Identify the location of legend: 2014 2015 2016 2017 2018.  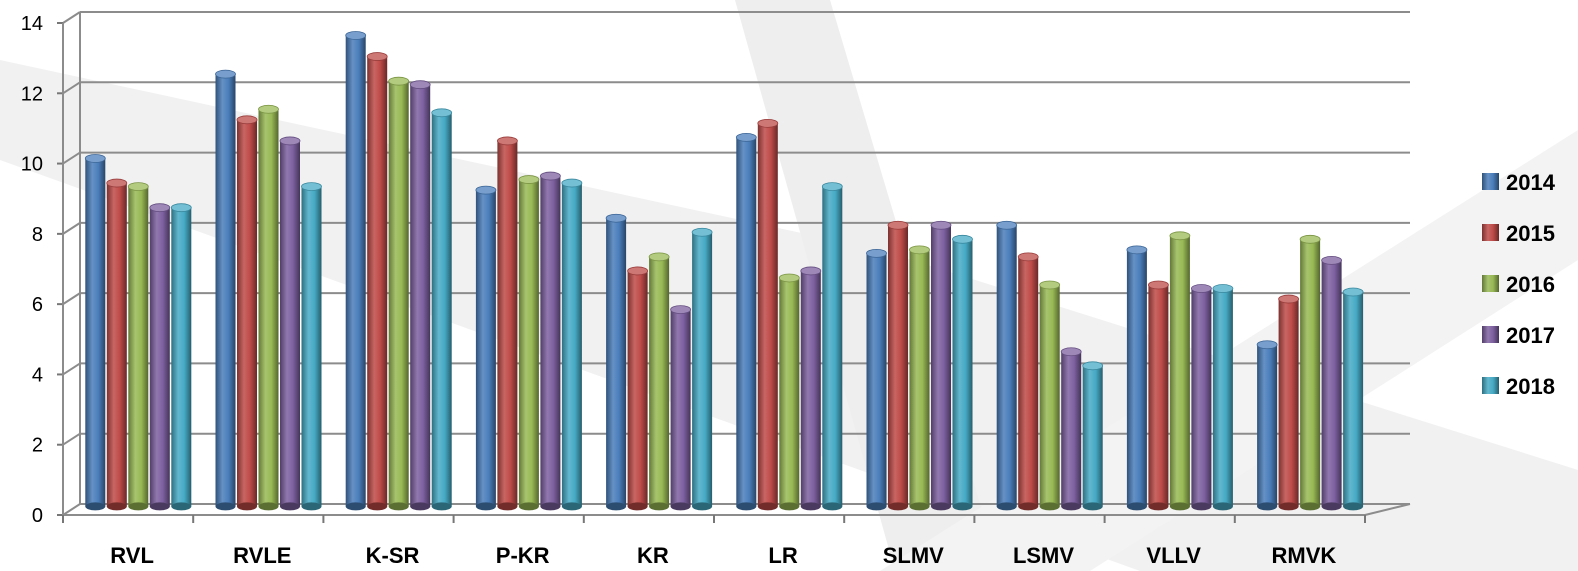
(1519, 284).